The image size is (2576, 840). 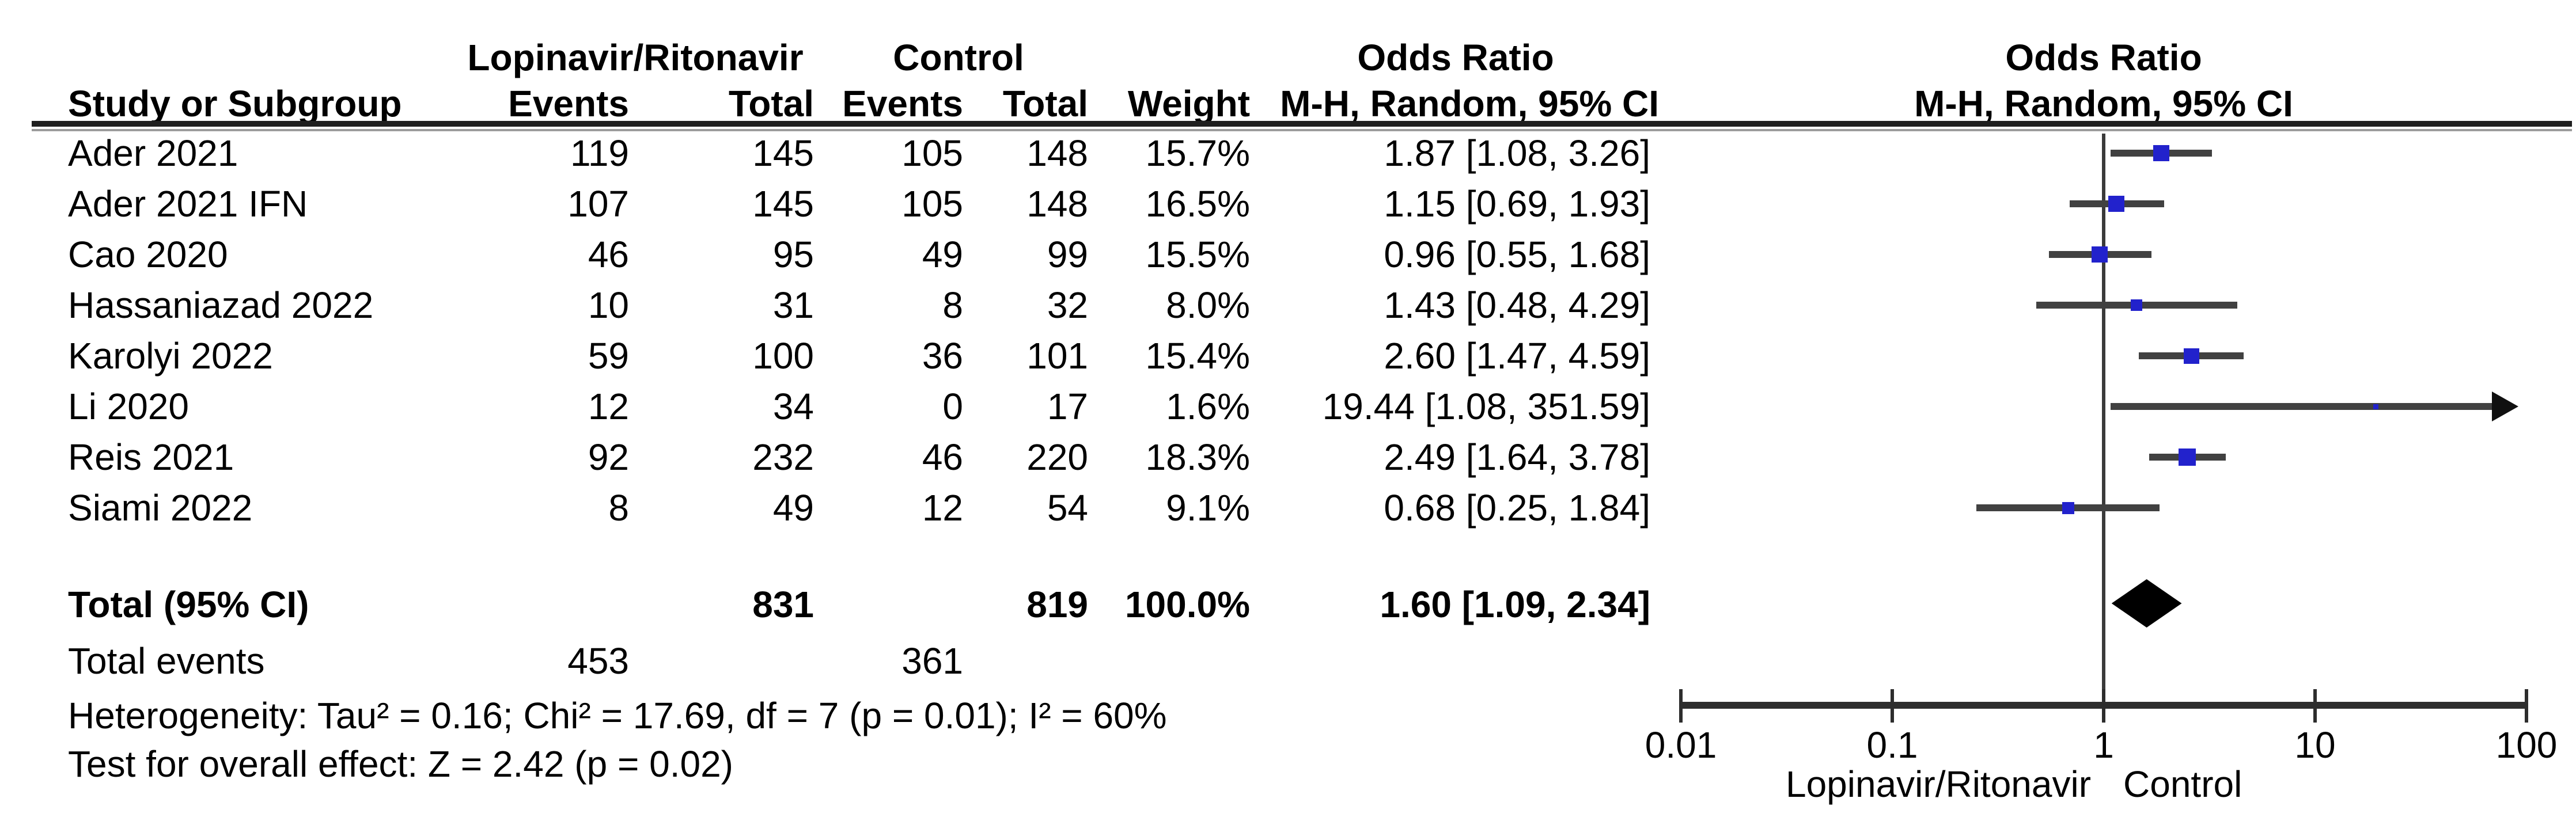 I want to click on control-events: 49, so click(x=942, y=254).